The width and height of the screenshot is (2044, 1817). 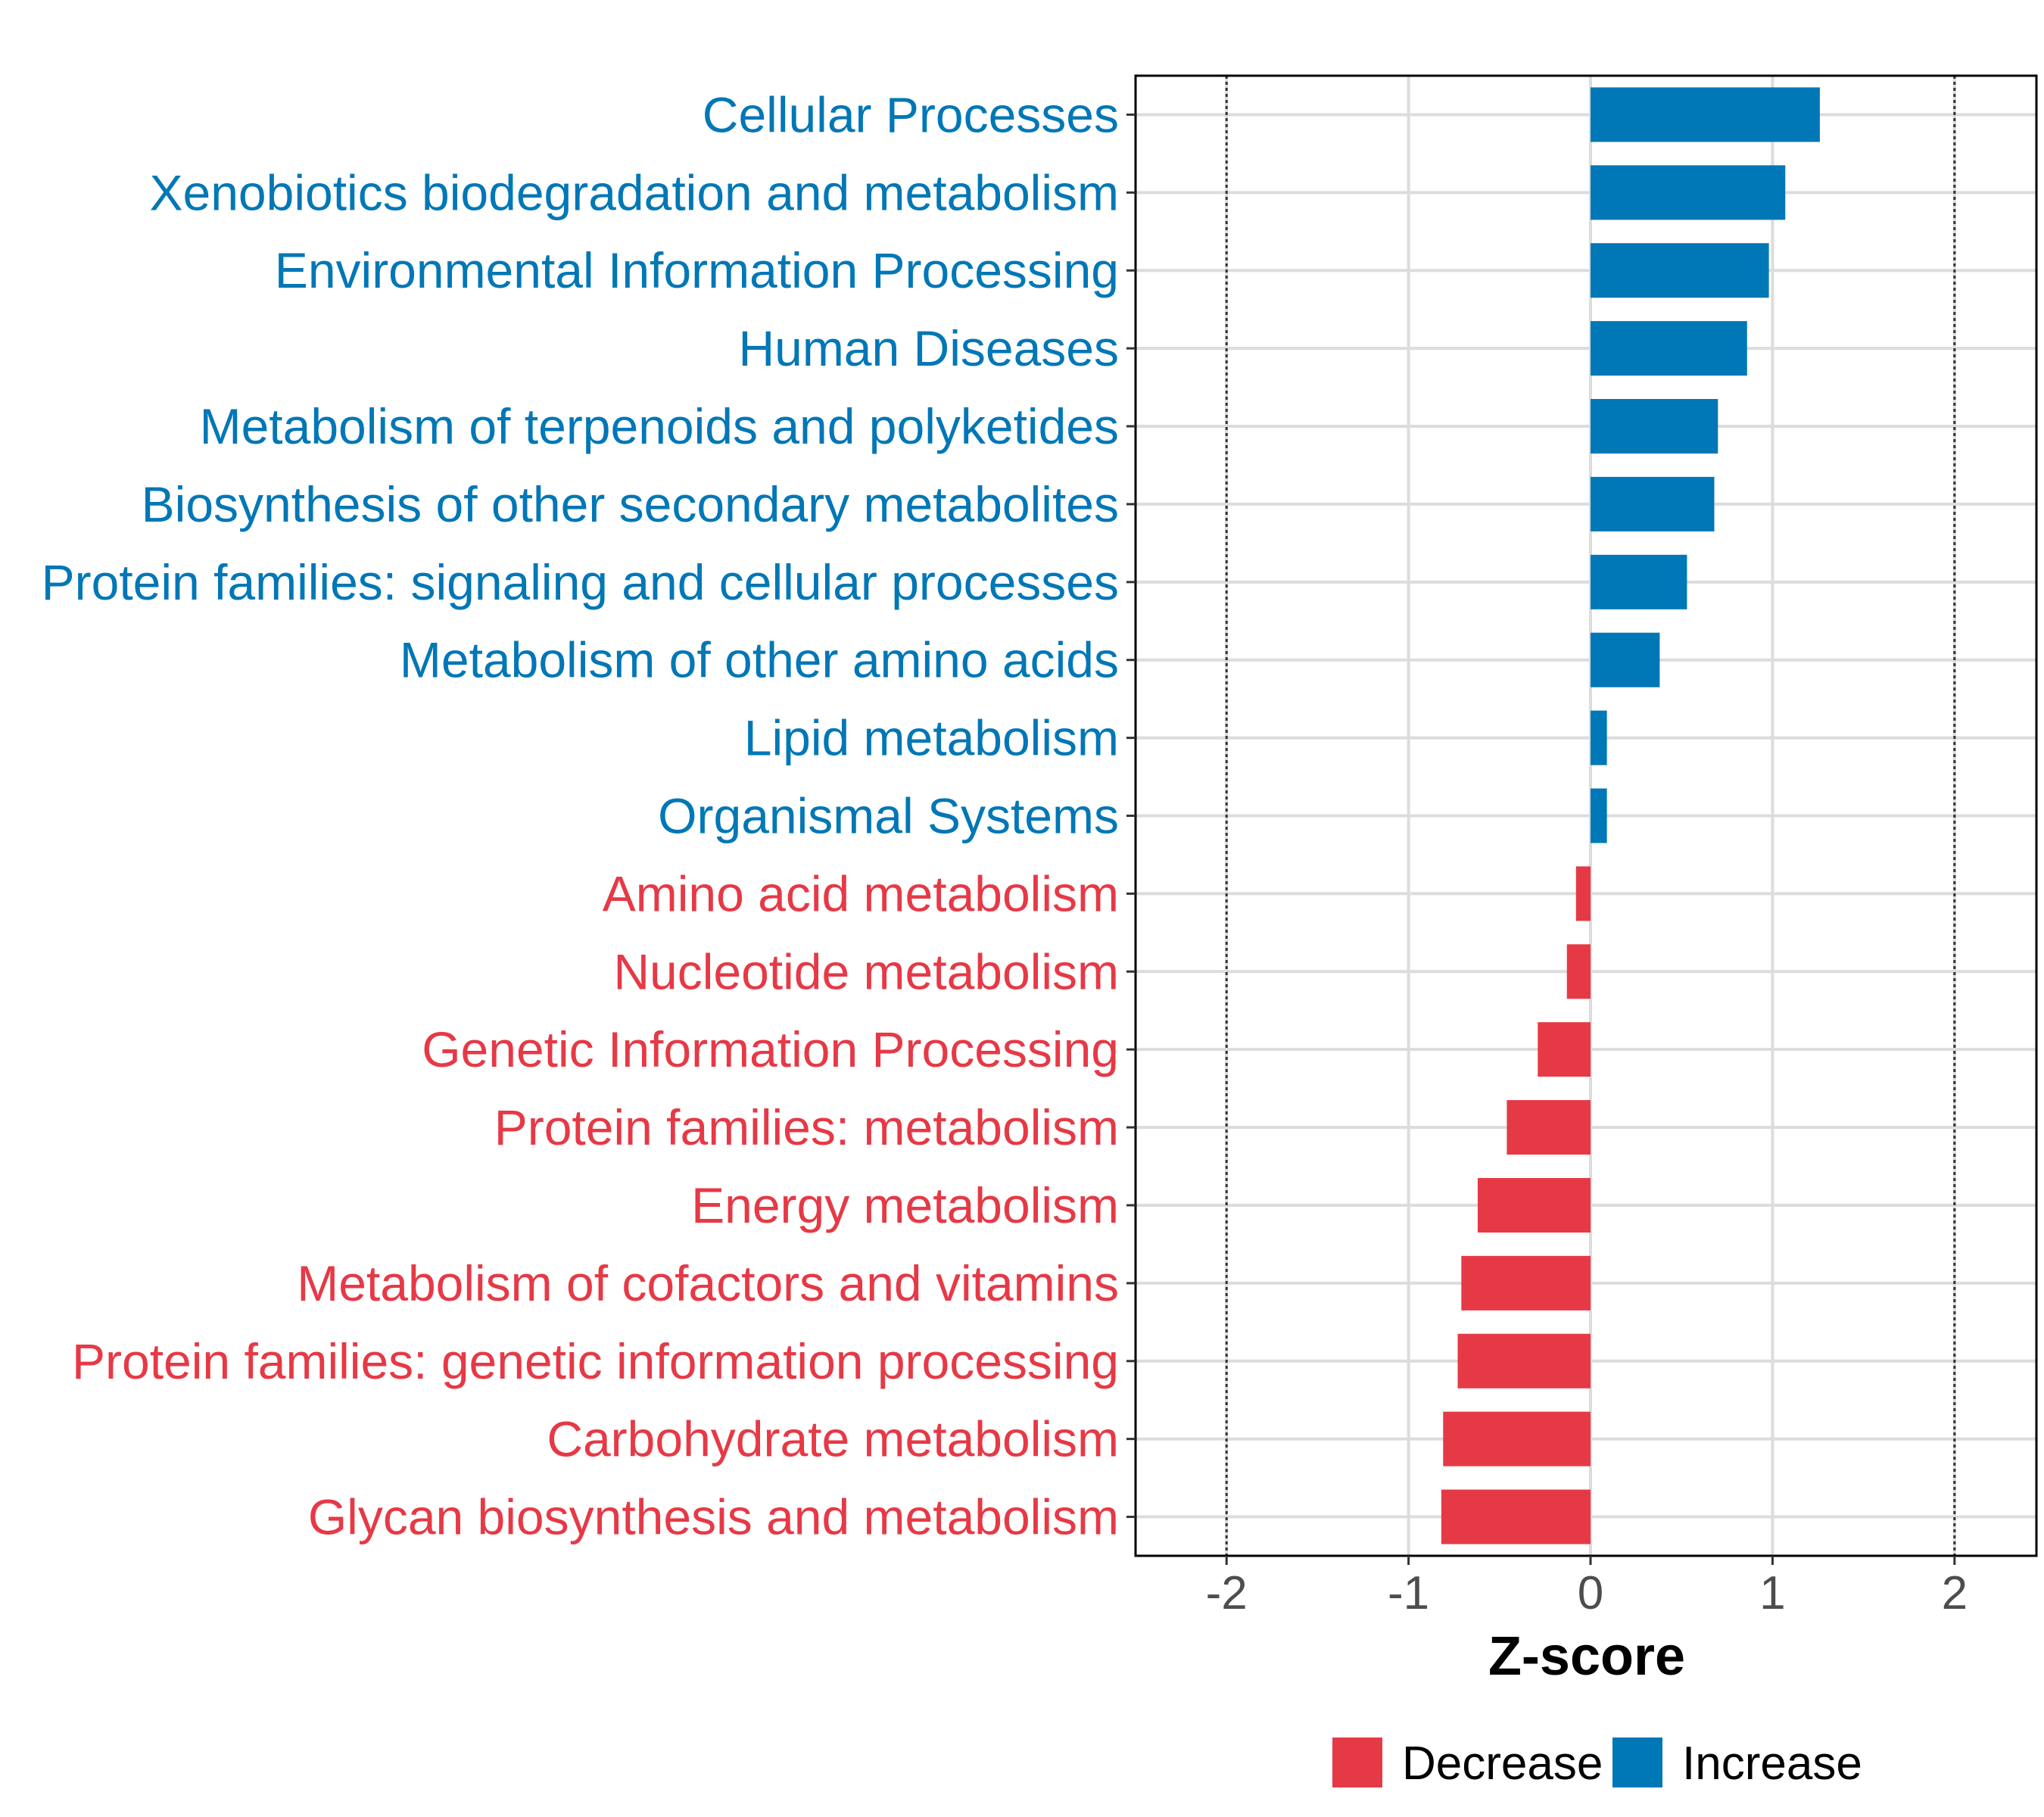 I want to click on category-label: Metabolism of other amino acids, so click(x=759, y=660).